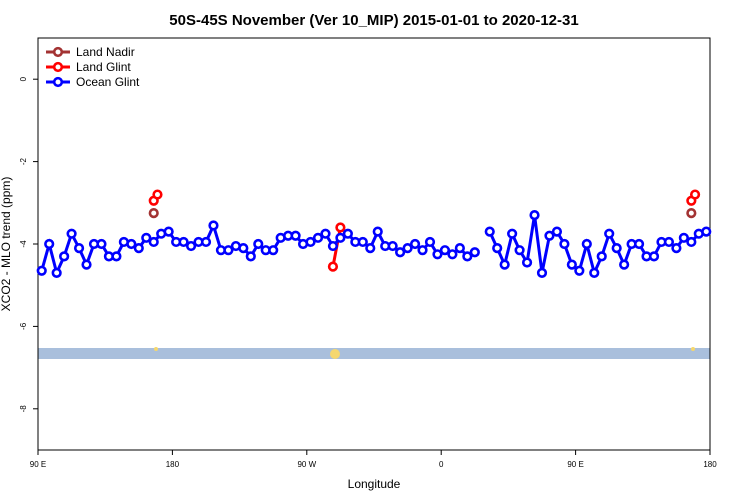 Image resolution: width=750 pixels, height=500 pixels. I want to click on legend-label: Ocean Glint, so click(108, 82).